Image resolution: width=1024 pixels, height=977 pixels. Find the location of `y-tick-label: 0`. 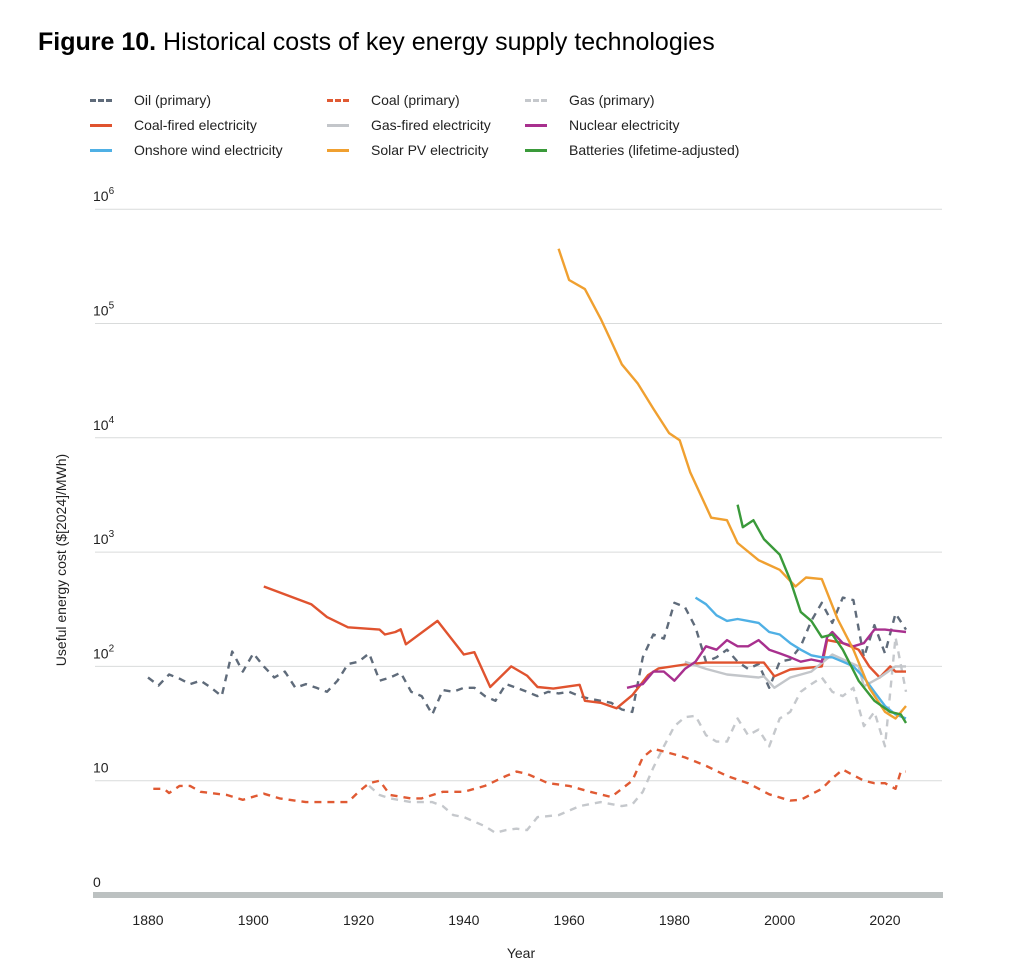

y-tick-label: 0 is located at coordinates (97, 882).